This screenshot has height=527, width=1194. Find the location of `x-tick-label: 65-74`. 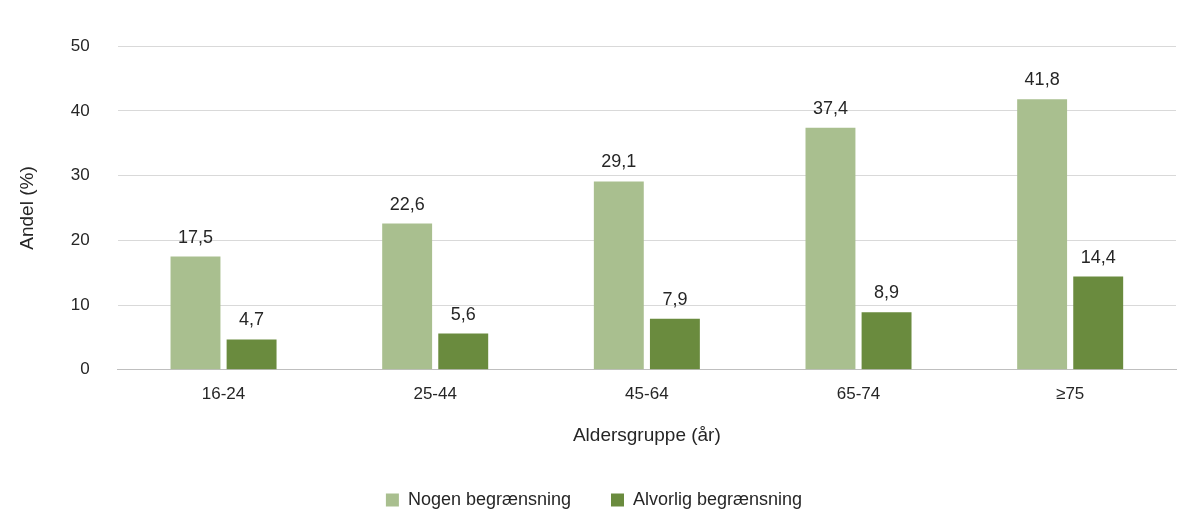

x-tick-label: 65-74 is located at coordinates (858, 393).